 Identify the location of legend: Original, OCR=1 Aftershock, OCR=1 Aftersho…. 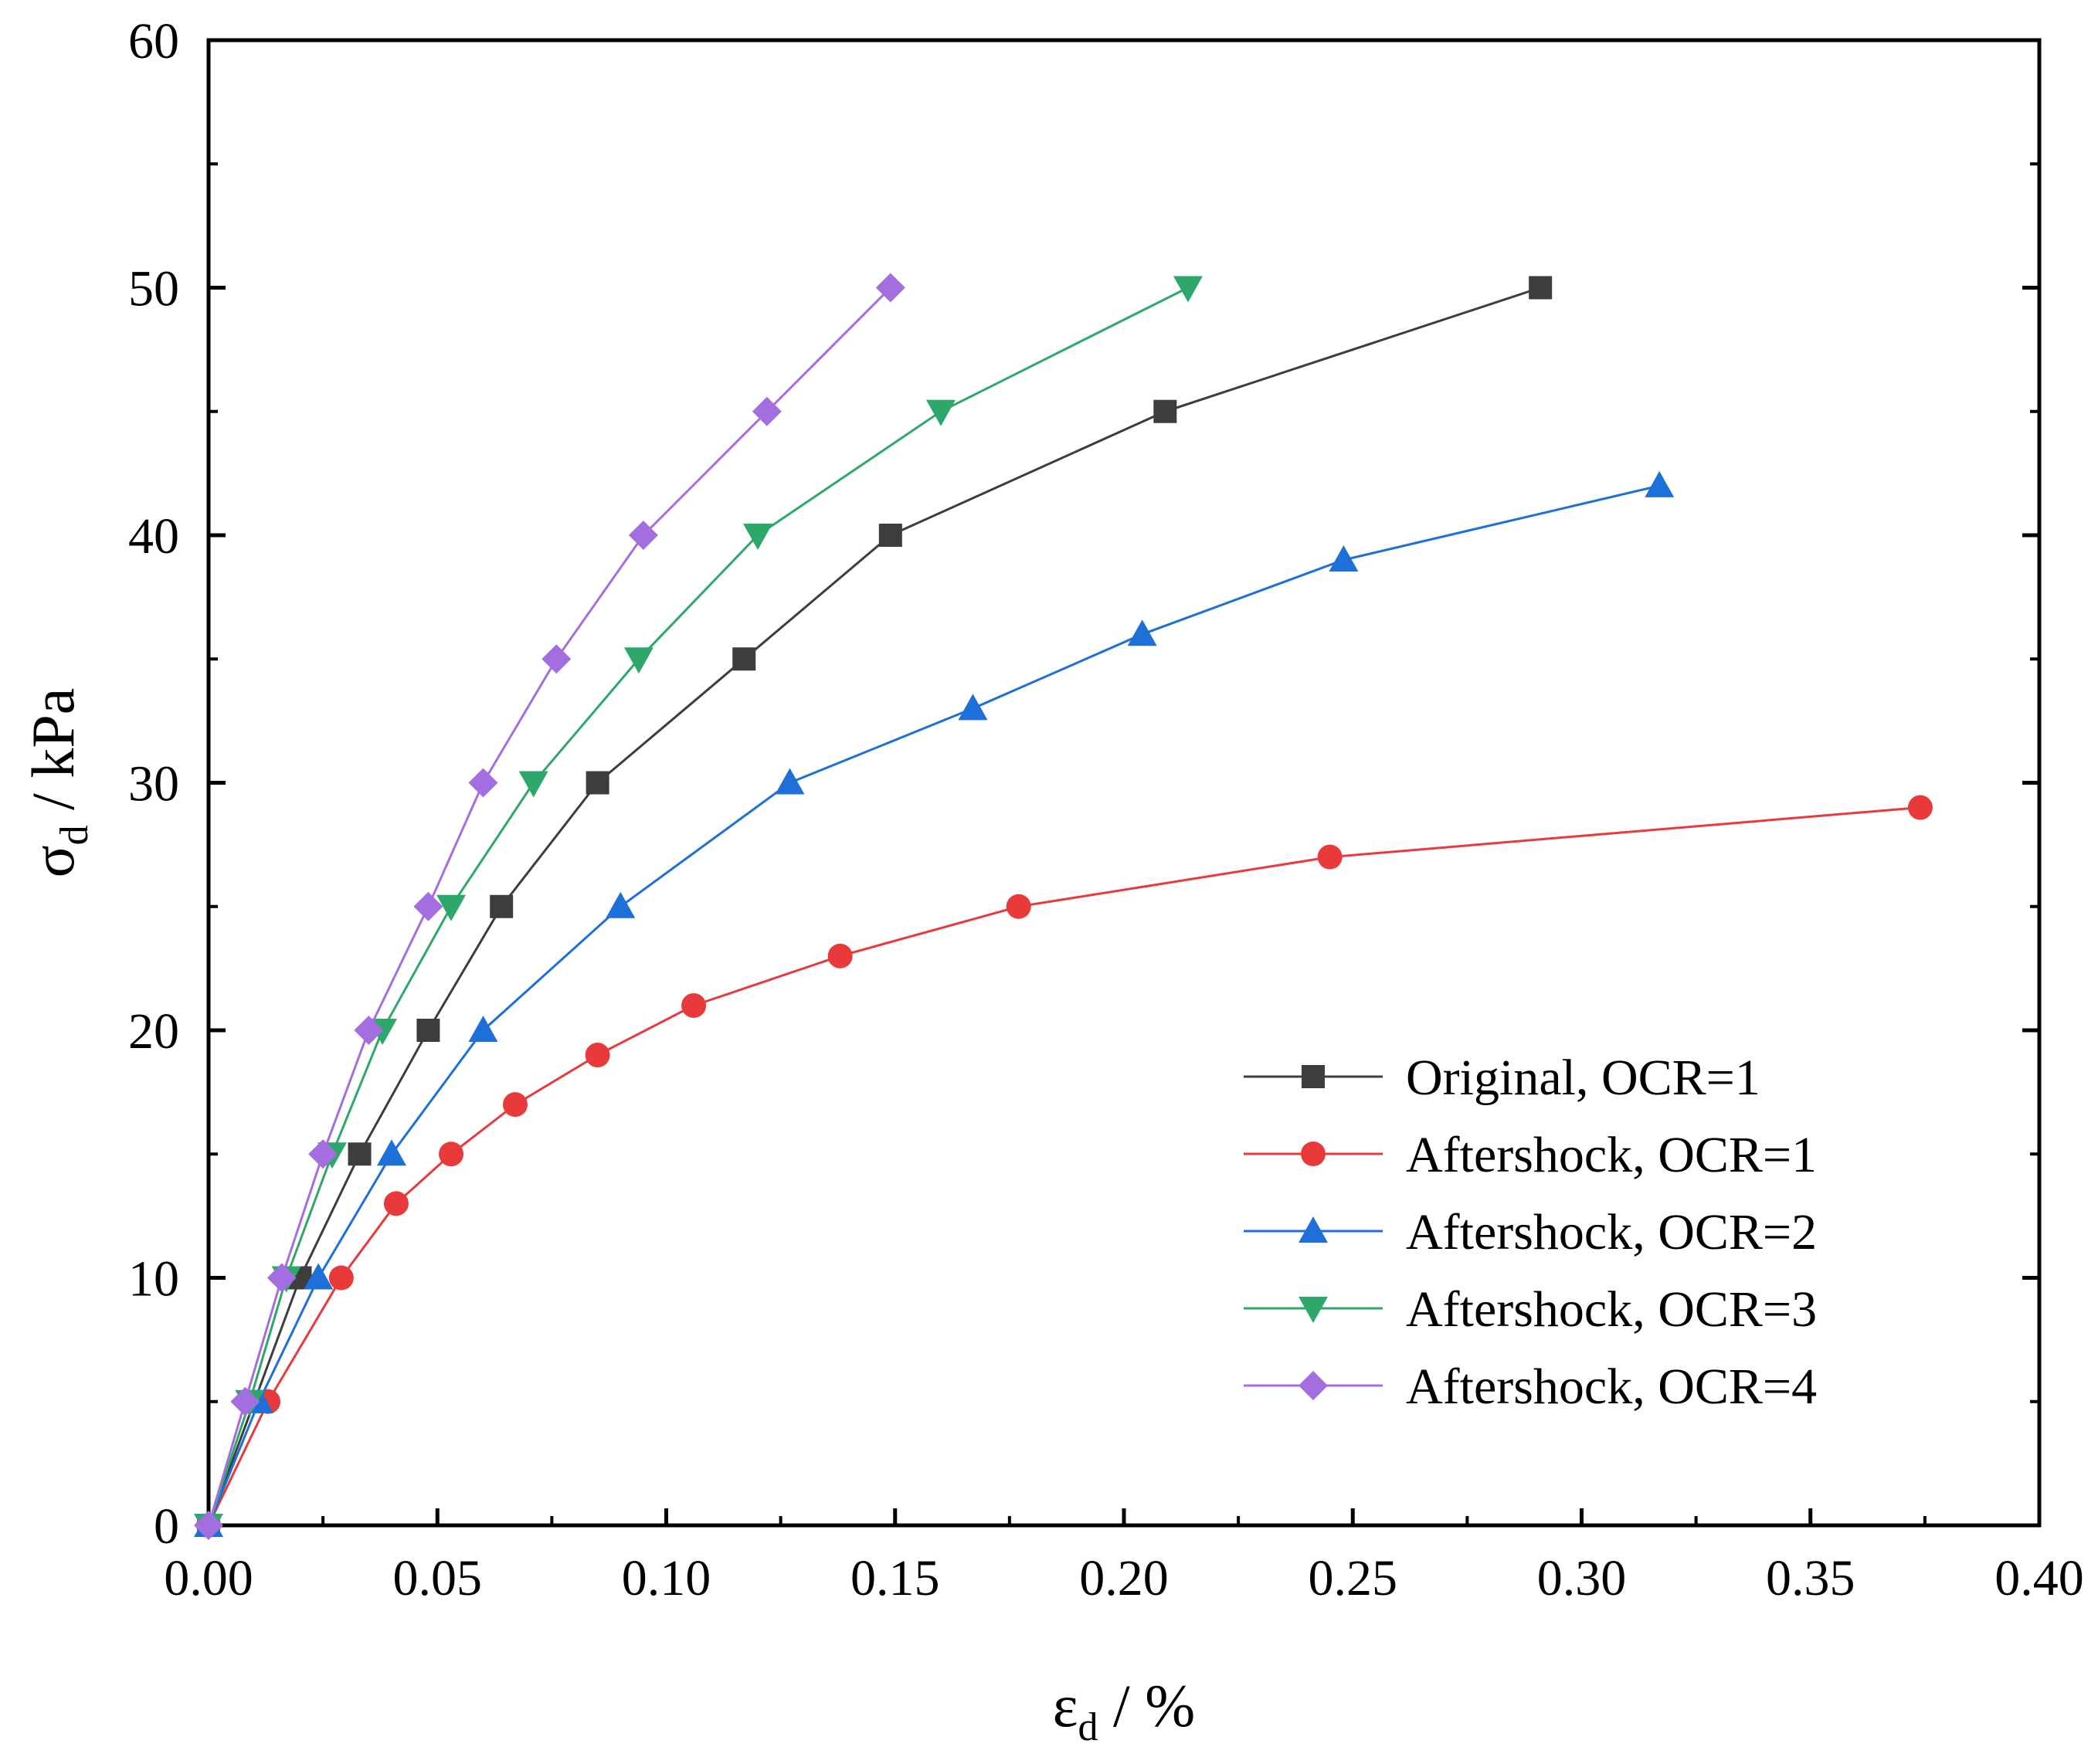
(1530, 1232).